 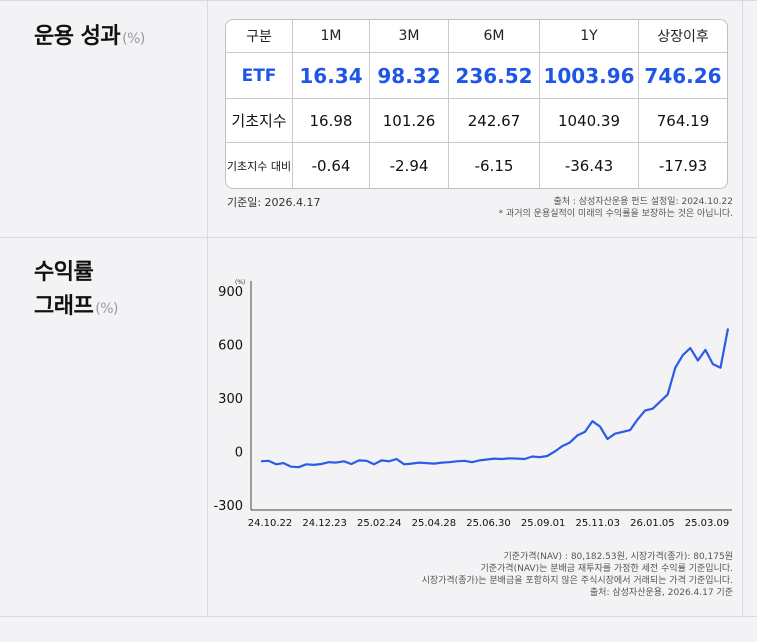 What do you see at coordinates (615, 214) in the screenshot?
I see `performance-disclaimer: * 과거의 운용실적이 미래의 수익률을 보장하는 것은 아닙니다.` at bounding box center [615, 214].